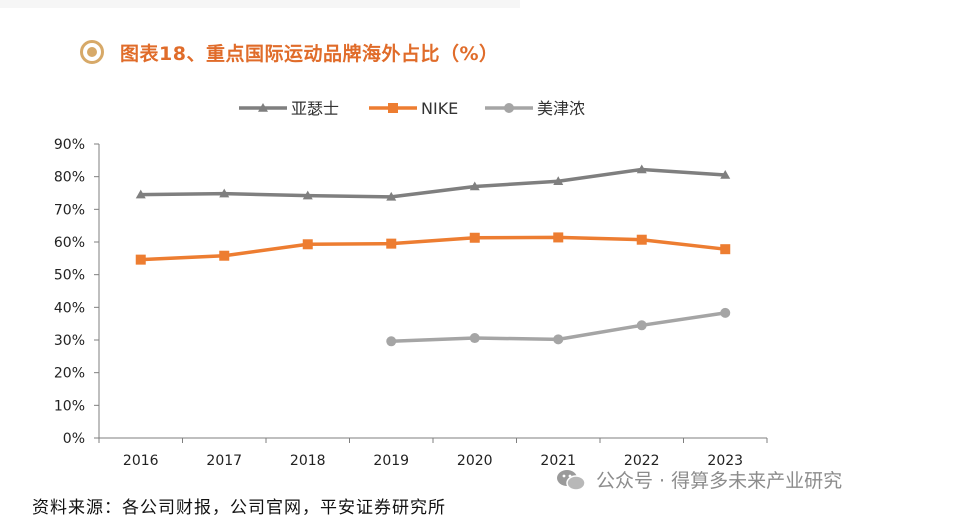  What do you see at coordinates (725, 461) in the screenshot?
I see `x-tick-label: 2023` at bounding box center [725, 461].